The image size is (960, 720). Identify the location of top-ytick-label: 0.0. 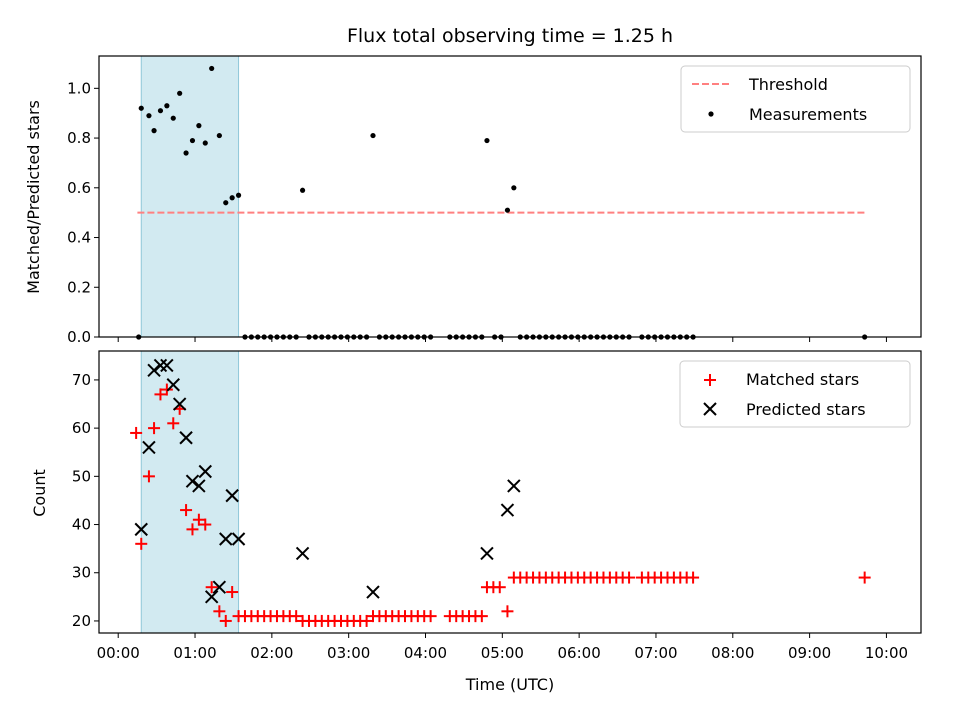
(79, 337).